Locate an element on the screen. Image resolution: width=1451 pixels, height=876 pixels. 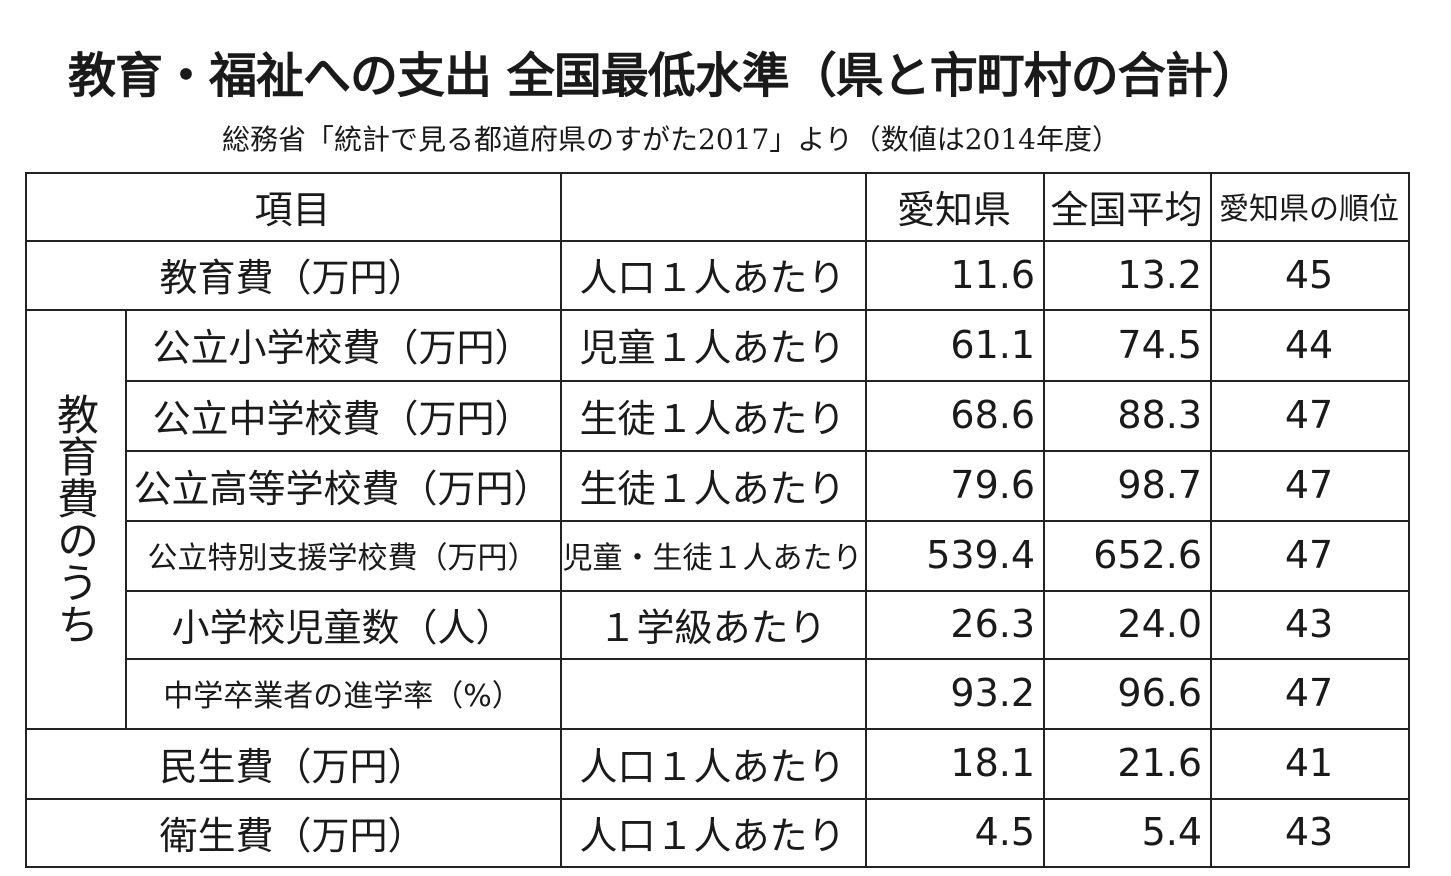
value-cell: 21.6 is located at coordinates (1127, 764).